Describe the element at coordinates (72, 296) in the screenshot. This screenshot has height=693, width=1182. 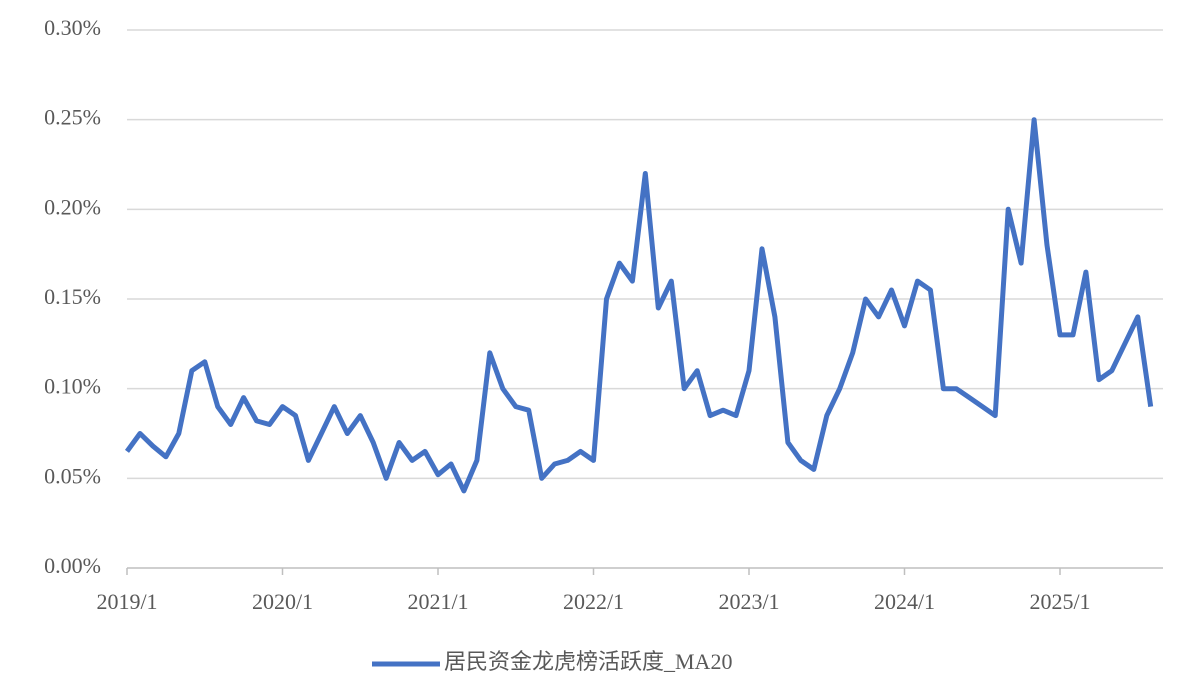
I see `y-tick-label: 0.15%` at that location.